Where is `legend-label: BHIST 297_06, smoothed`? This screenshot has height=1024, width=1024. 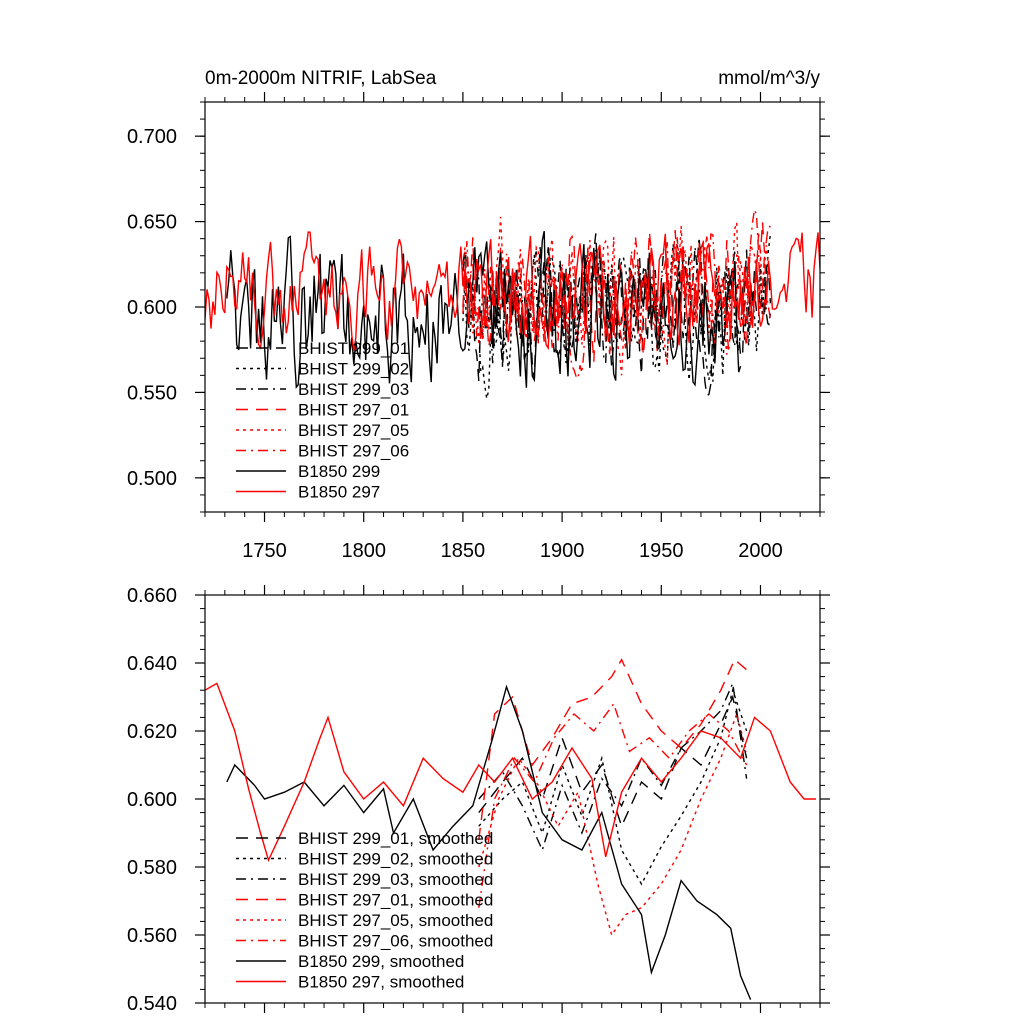 legend-label: BHIST 297_06, smoothed is located at coordinates (395, 941).